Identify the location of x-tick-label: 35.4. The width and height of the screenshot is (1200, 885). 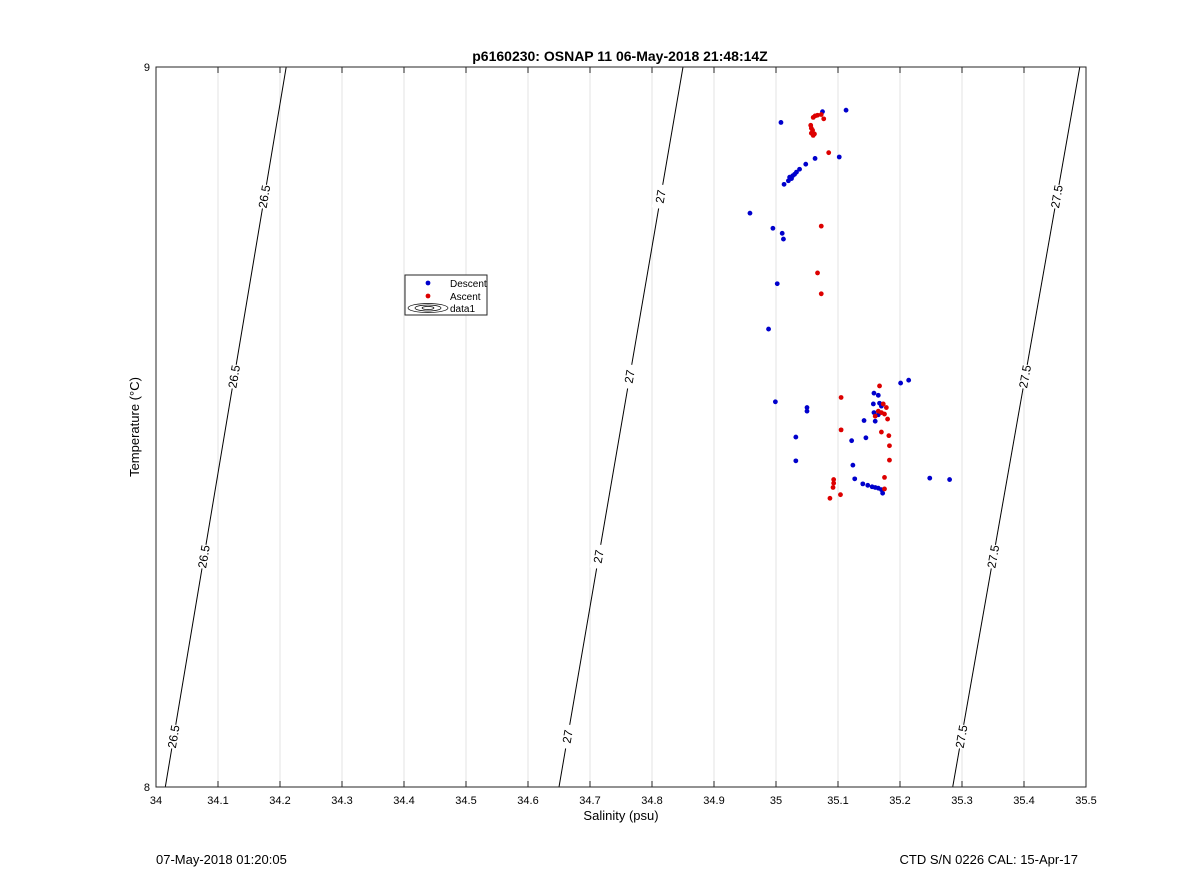
(1023, 801).